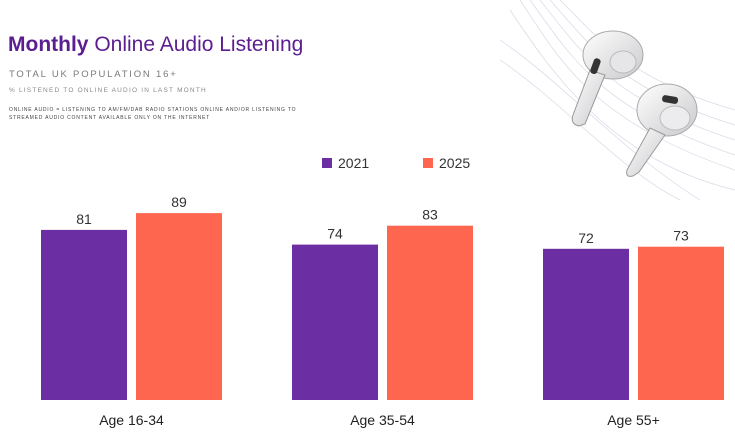 The height and width of the screenshot is (448, 735). I want to click on value-label-2021-0: 81, so click(84, 219).